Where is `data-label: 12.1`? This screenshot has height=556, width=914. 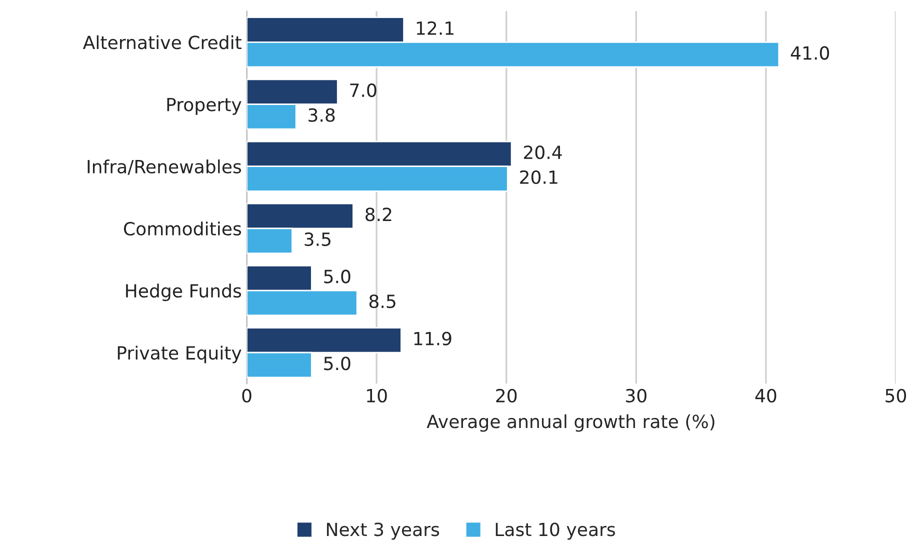
data-label: 12.1 is located at coordinates (435, 28).